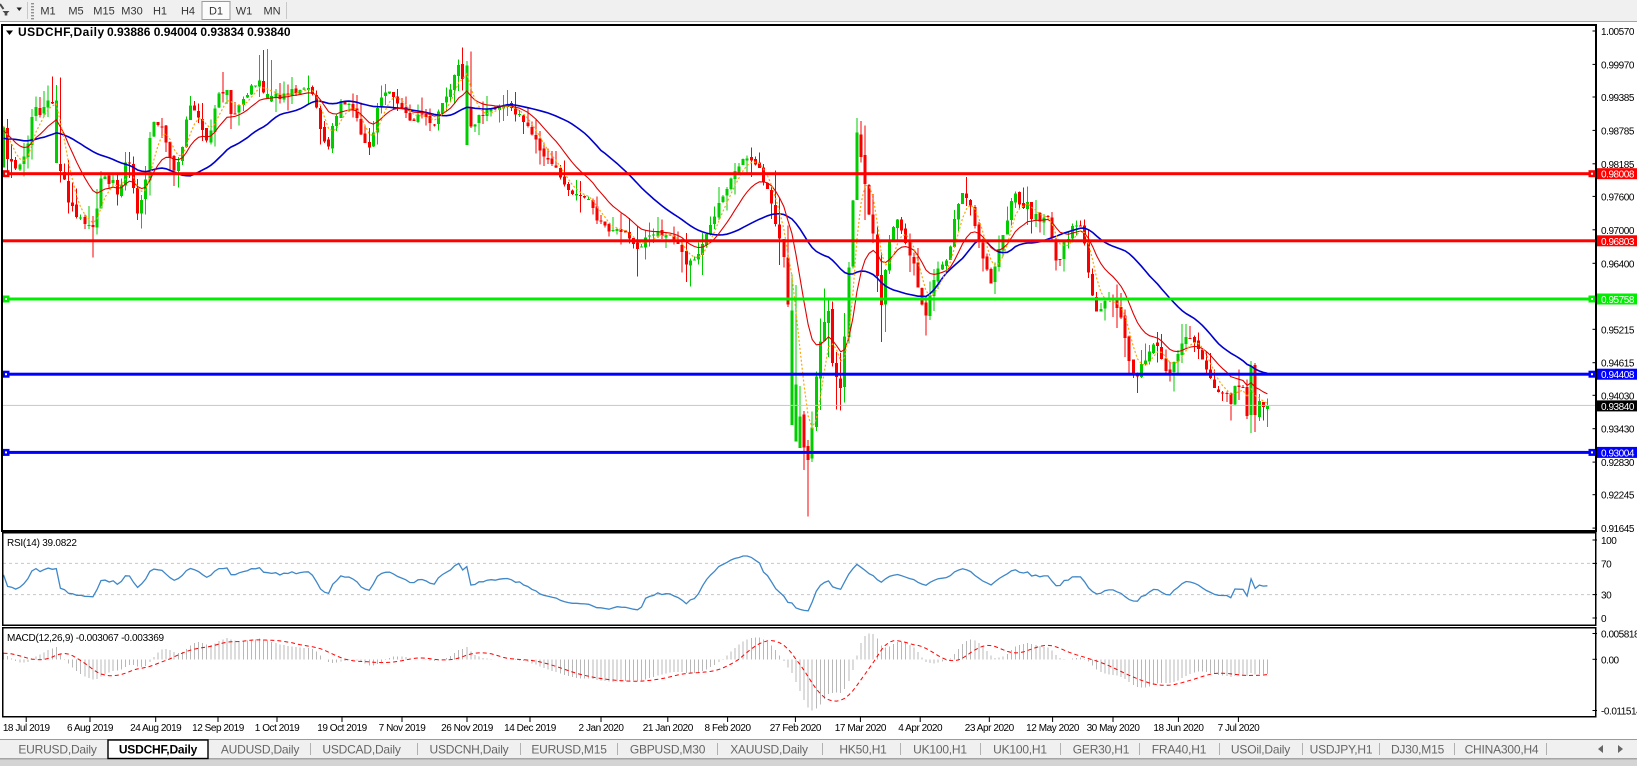 Image resolution: width=1637 pixels, height=771 pixels. What do you see at coordinates (403, 728) in the screenshot?
I see `svg-text: 7 Nov 2019` at bounding box center [403, 728].